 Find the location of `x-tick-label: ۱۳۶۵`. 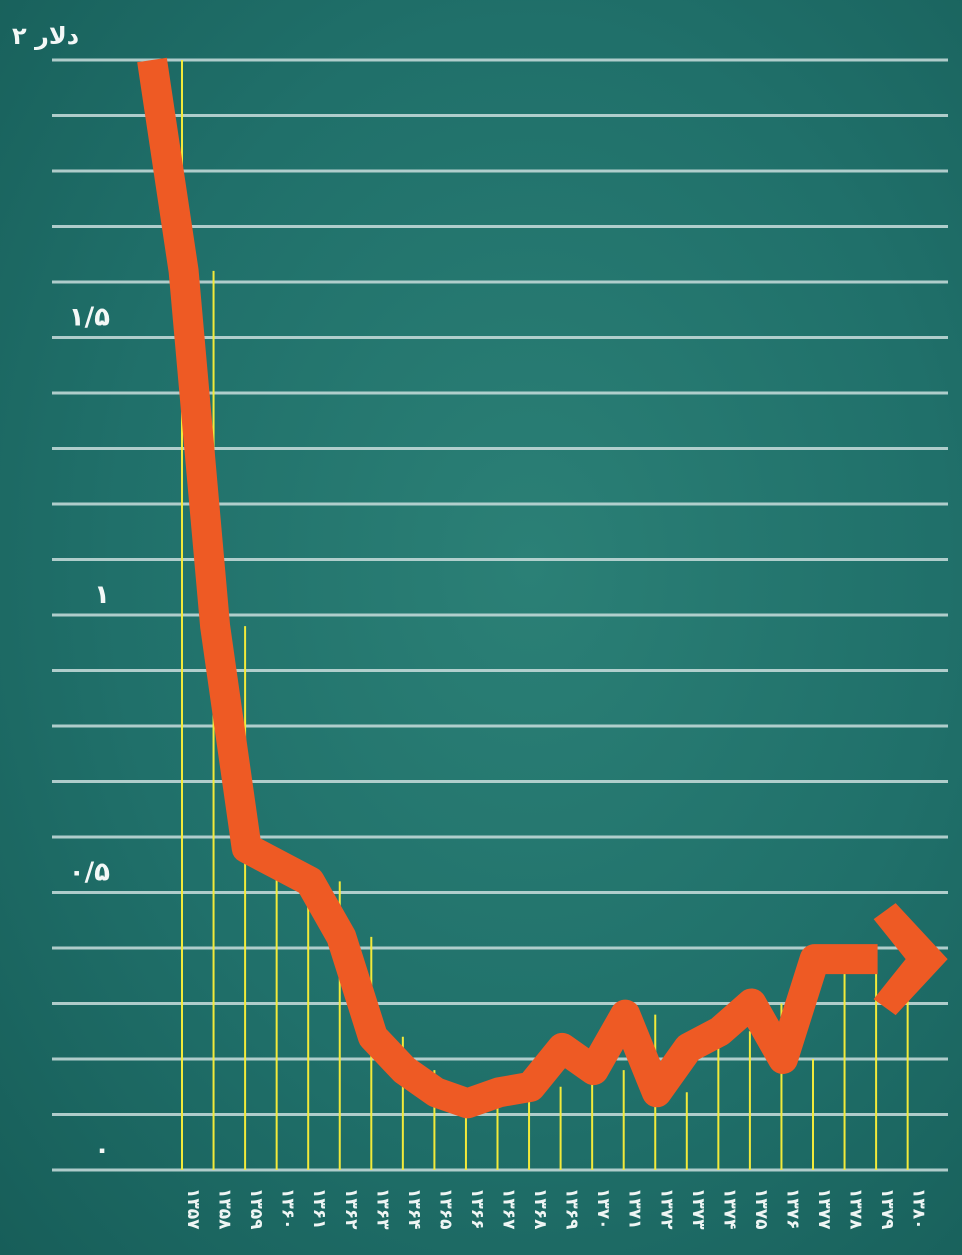

x-tick-label: ۱۳۶۵ is located at coordinates (445, 1209).